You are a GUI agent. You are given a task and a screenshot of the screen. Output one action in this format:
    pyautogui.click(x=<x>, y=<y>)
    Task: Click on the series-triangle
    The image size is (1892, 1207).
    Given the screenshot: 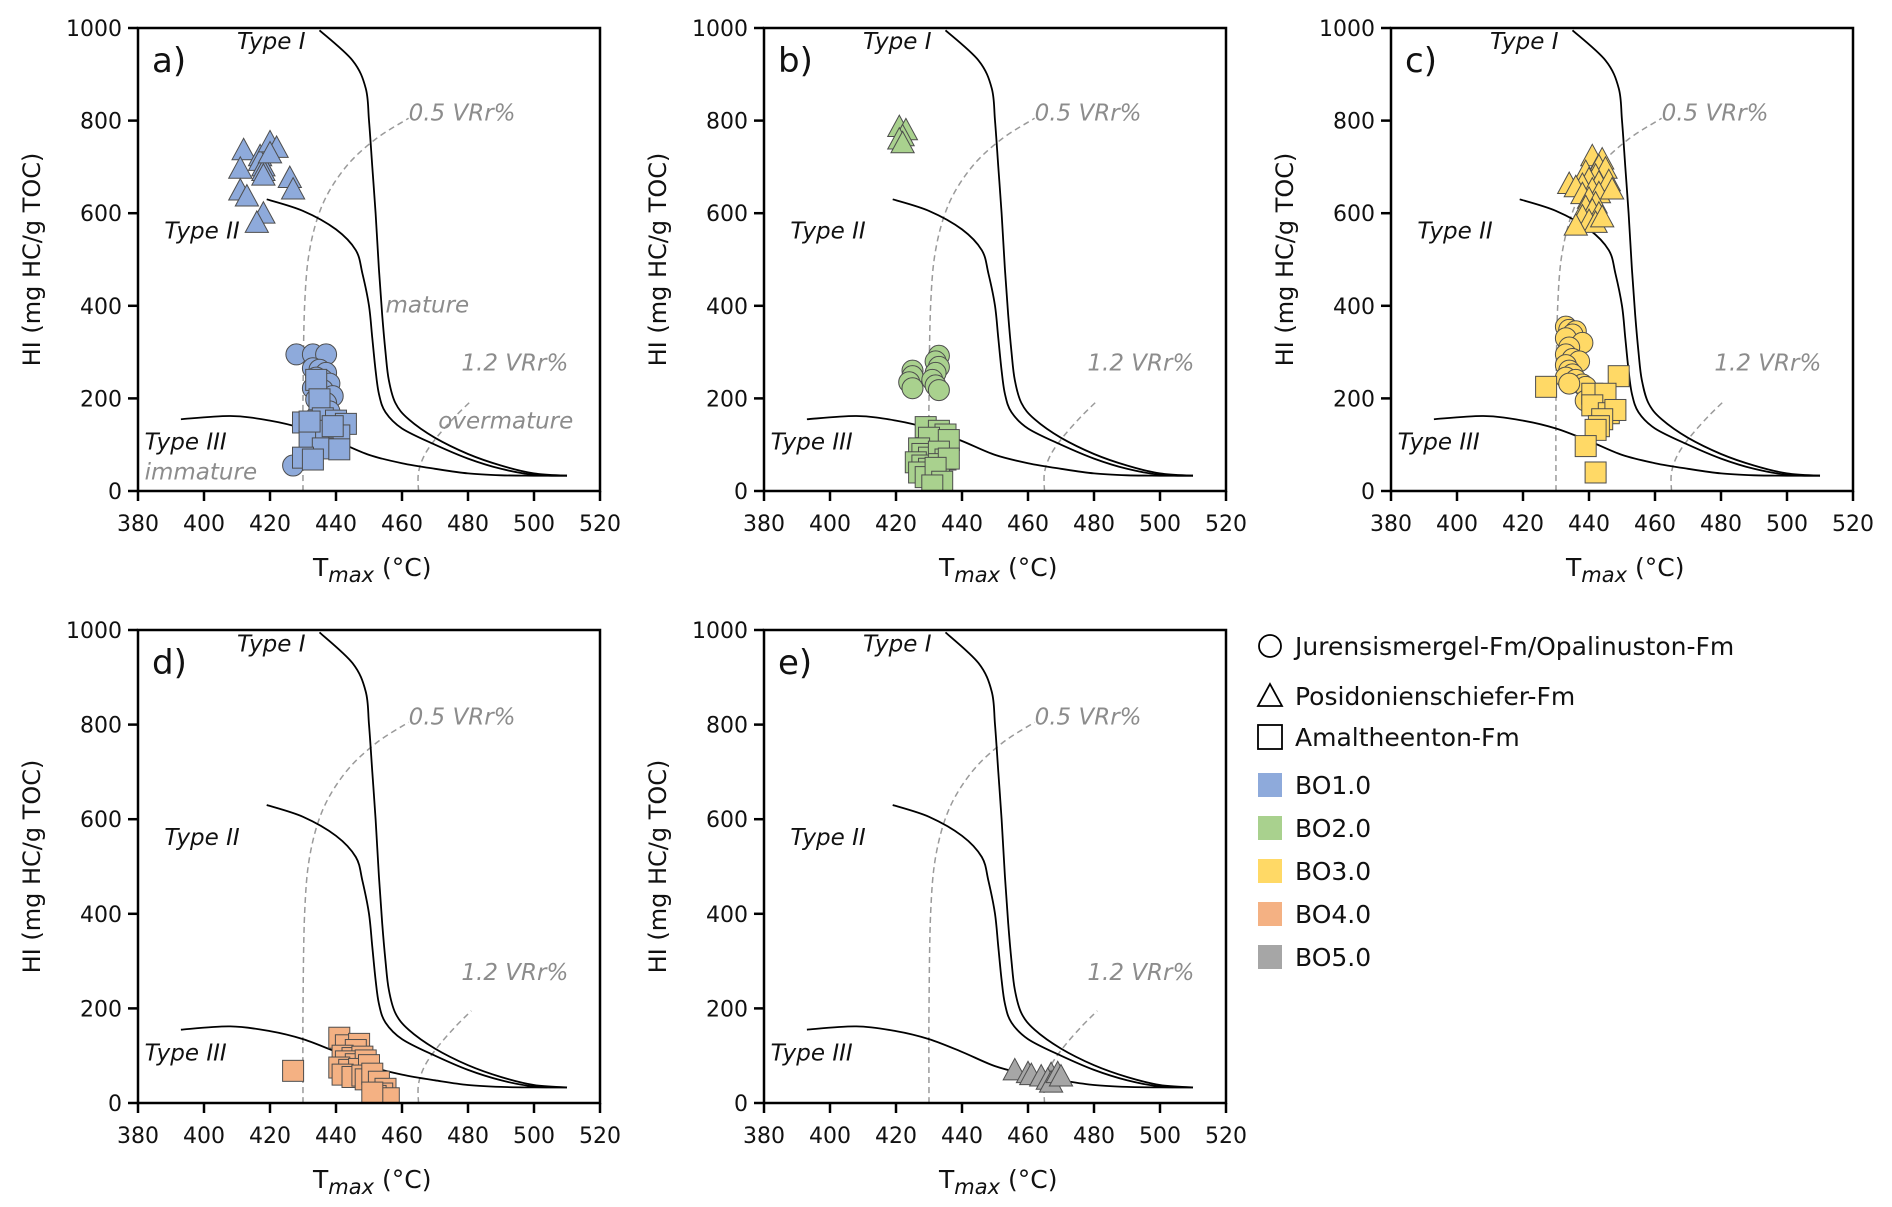 What is the action you would take?
    pyautogui.click(x=1038, y=1075)
    